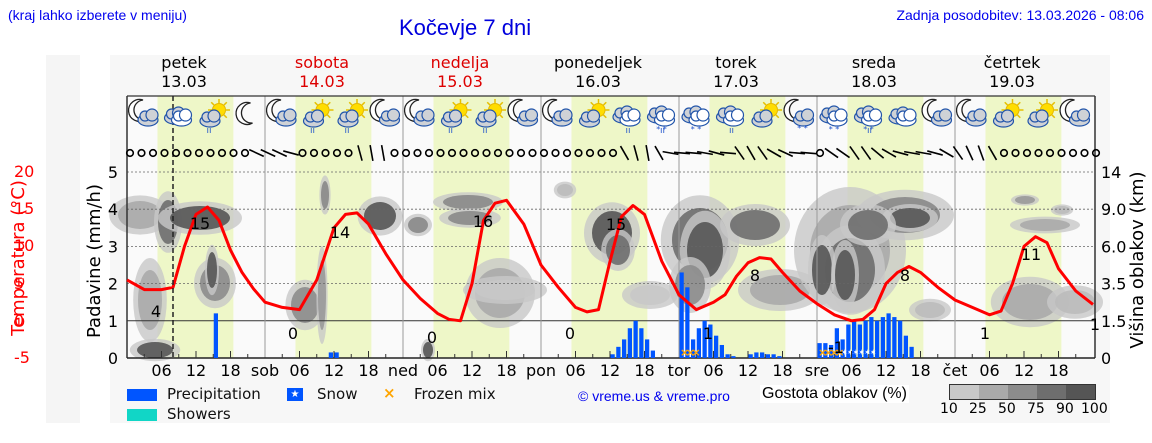  Describe the element at coordinates (1020, 15) in the screenshot. I see `last-updated: Zadnja posodobitev: 13.03.2026 - 08:06` at that location.